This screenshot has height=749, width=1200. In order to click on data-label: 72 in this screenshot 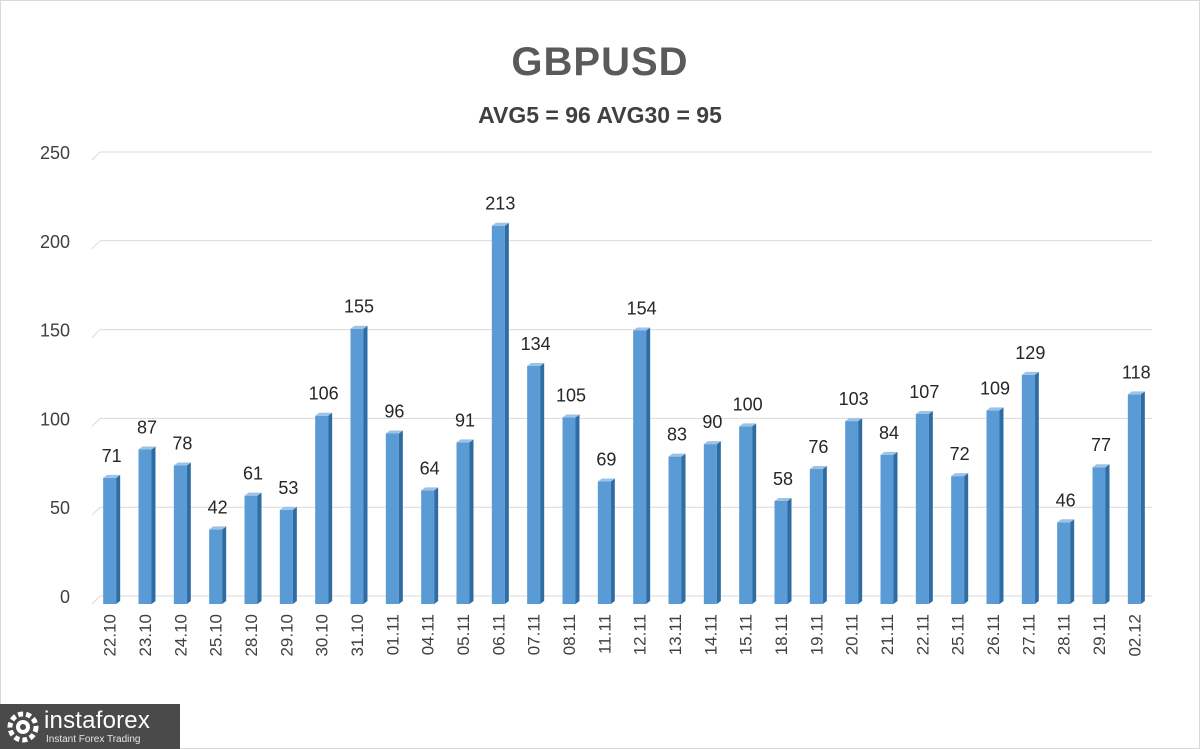, I will do `click(960, 454)`.